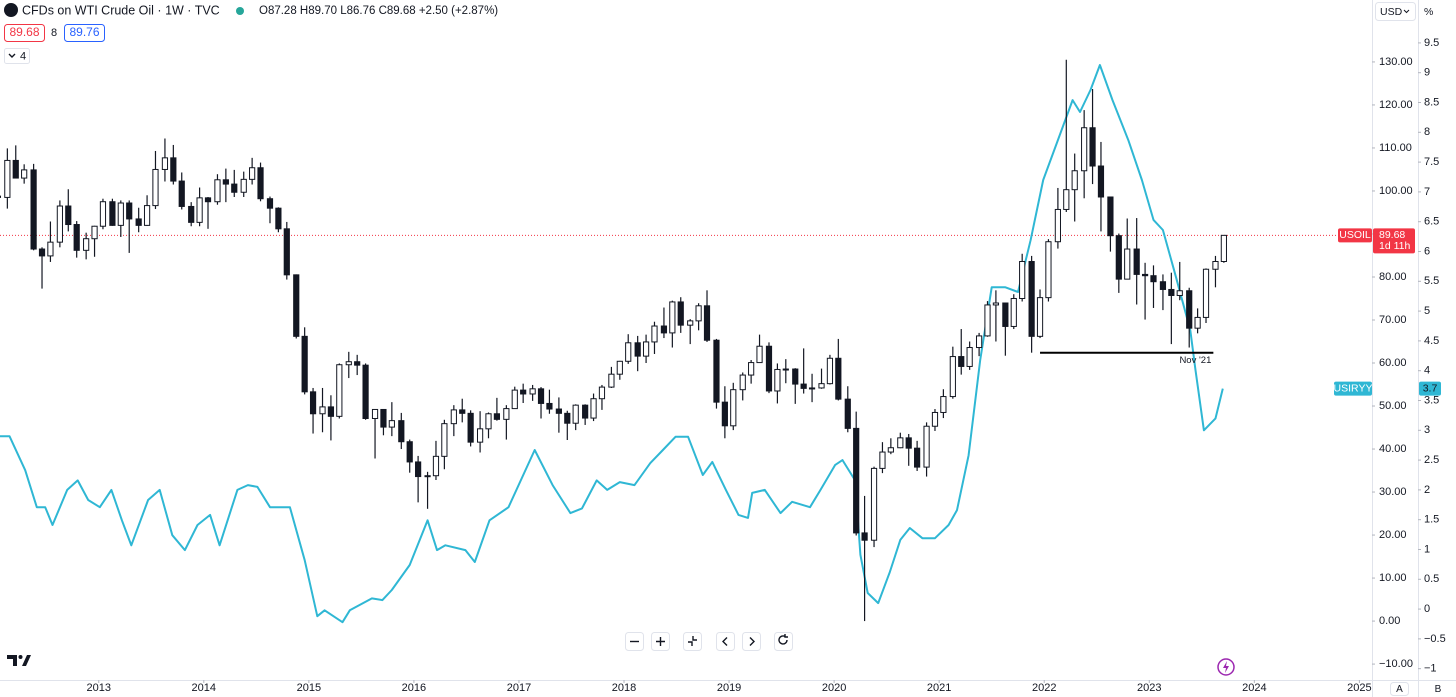 The width and height of the screenshot is (1456, 697). I want to click on currency-select, so click(1395, 11).